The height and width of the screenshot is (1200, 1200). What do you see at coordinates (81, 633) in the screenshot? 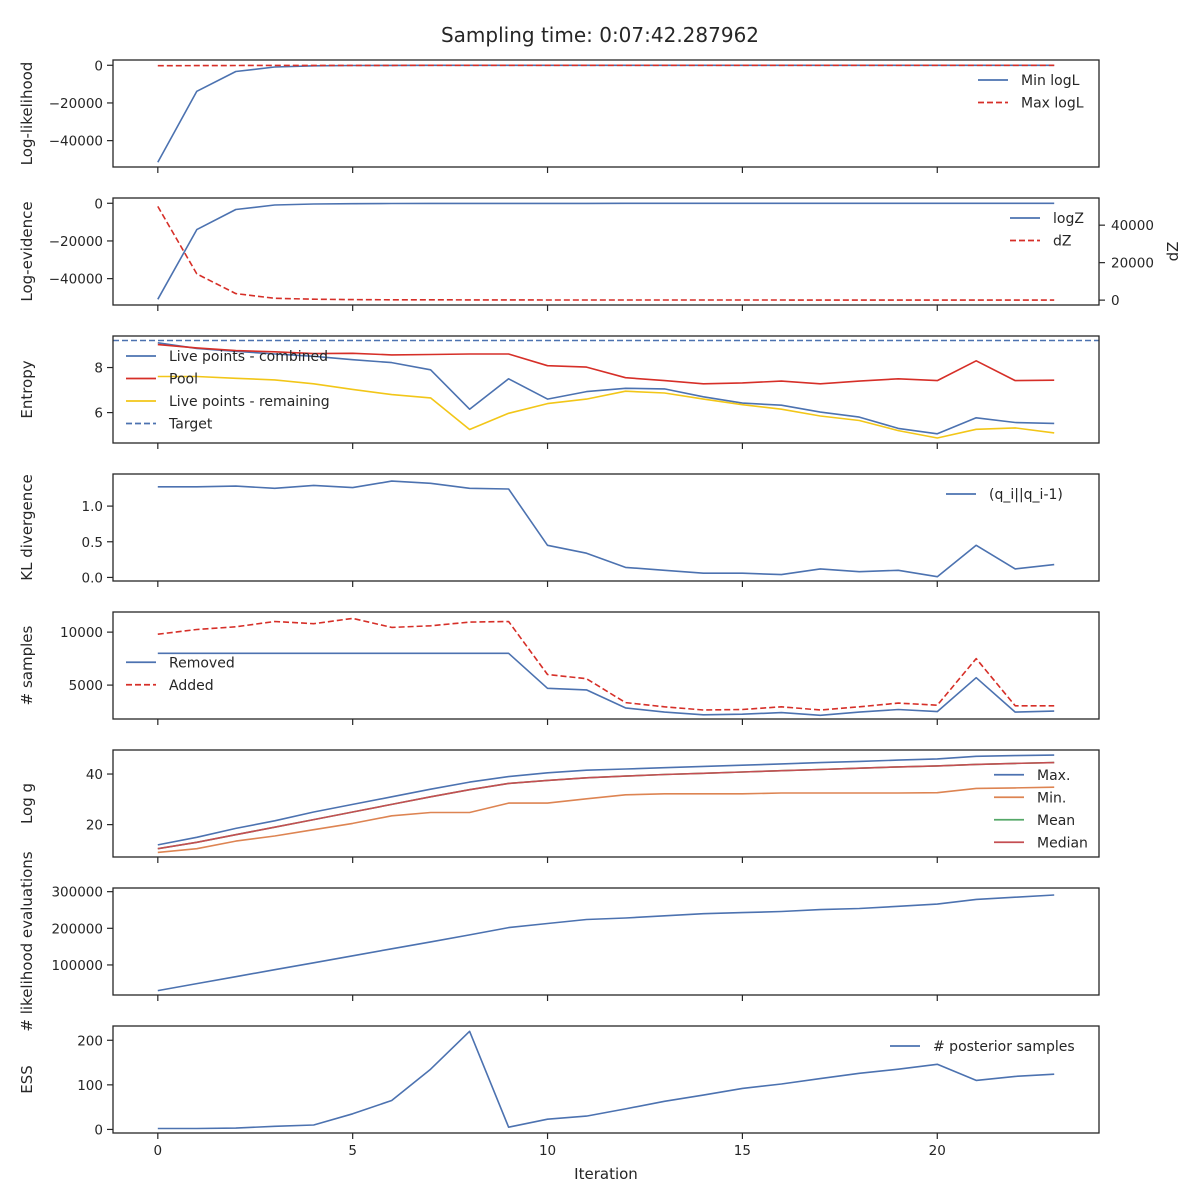
I see `y-tick-label: 10000` at bounding box center [81, 633].